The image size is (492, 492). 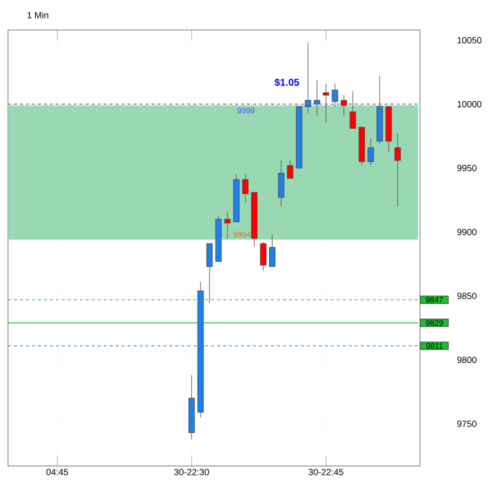 What do you see at coordinates (287, 82) in the screenshot?
I see `annotation: $1.05` at bounding box center [287, 82].